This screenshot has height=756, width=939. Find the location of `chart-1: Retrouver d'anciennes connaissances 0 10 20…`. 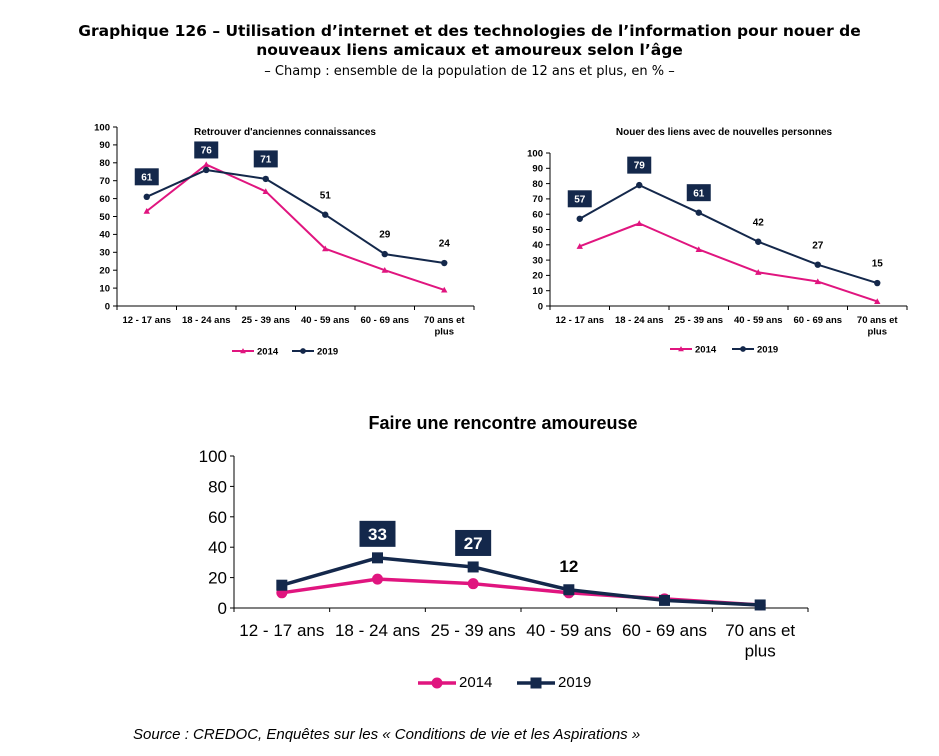

chart-1: Retrouver d'anciennes connaissances 0 10 20… is located at coordinates (284, 239).